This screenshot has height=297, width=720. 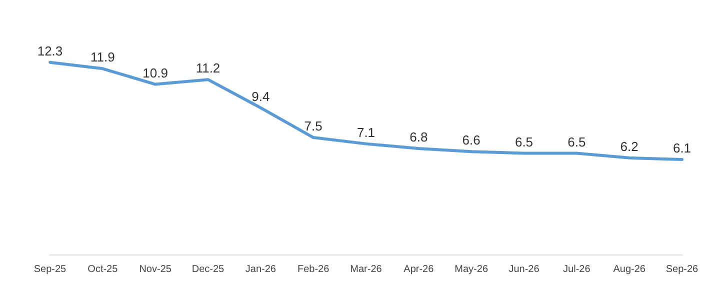 I want to click on data-label: 11.9, so click(x=102, y=57).